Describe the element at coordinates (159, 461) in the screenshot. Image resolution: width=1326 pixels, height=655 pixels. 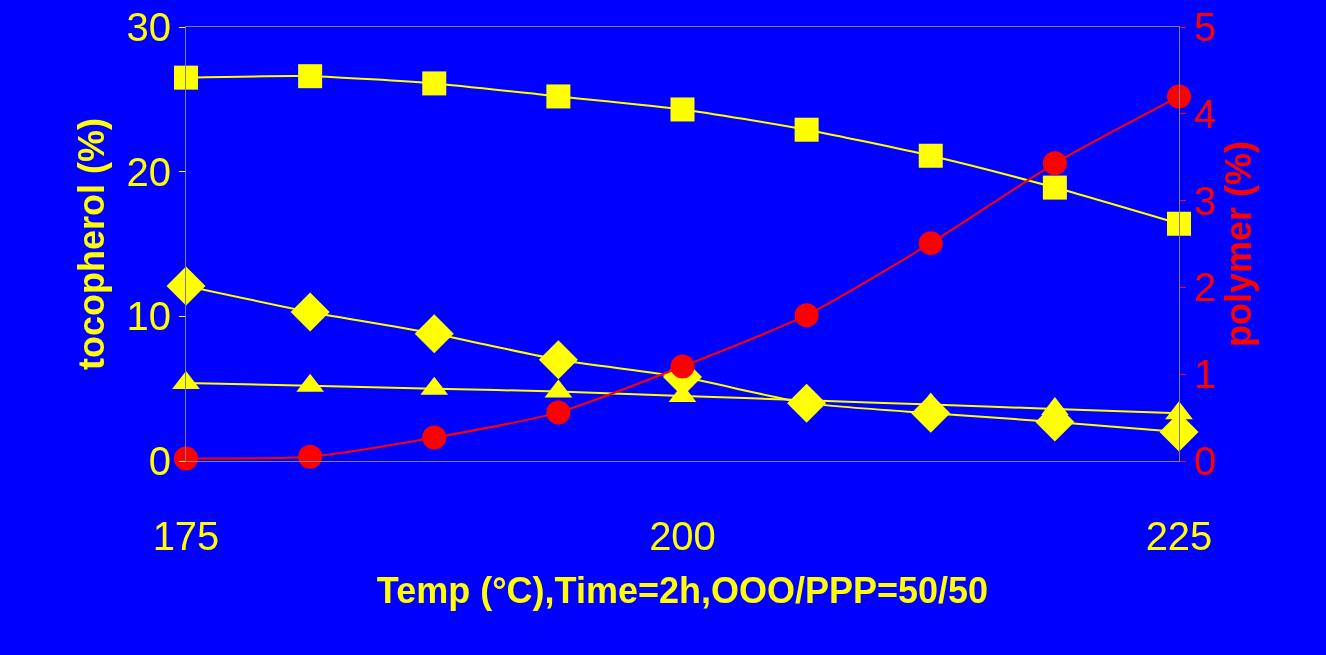
I see `y-tick-label: 0` at that location.